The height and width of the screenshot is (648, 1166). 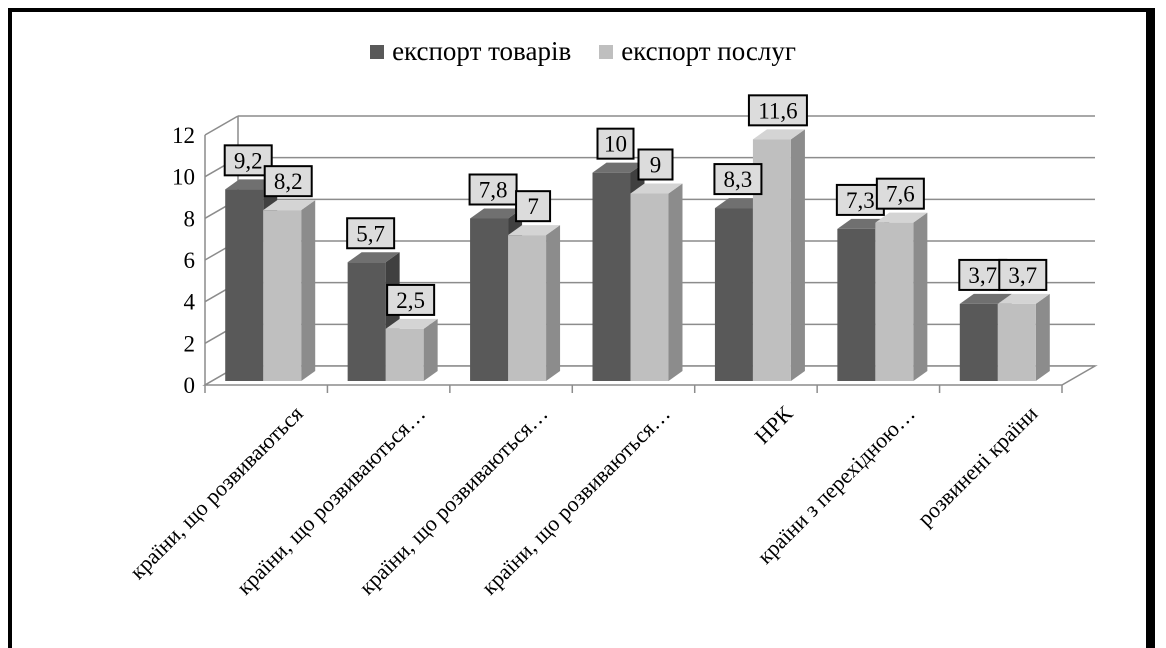 I want to click on legend-label-services: експорт послуг, so click(x=708, y=51).